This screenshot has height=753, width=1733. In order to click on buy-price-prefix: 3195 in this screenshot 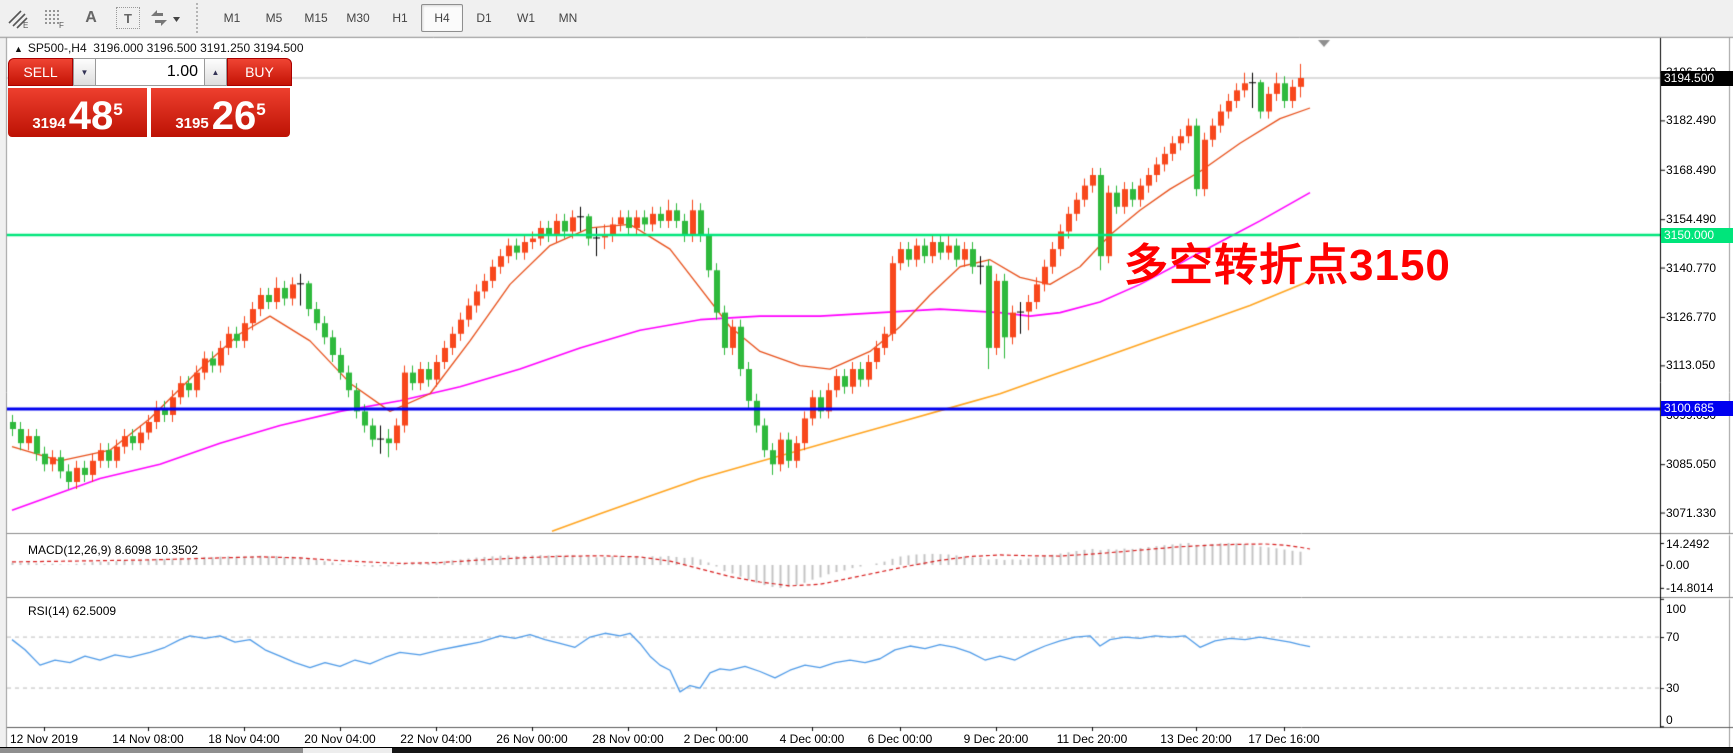, I will do `click(192, 123)`.